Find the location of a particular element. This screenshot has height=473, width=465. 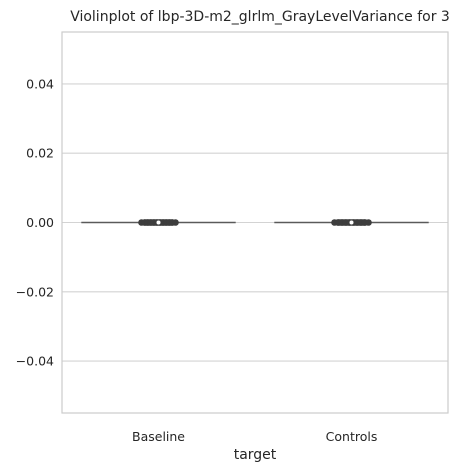

x-tick-label: Controls is located at coordinates (352, 436).